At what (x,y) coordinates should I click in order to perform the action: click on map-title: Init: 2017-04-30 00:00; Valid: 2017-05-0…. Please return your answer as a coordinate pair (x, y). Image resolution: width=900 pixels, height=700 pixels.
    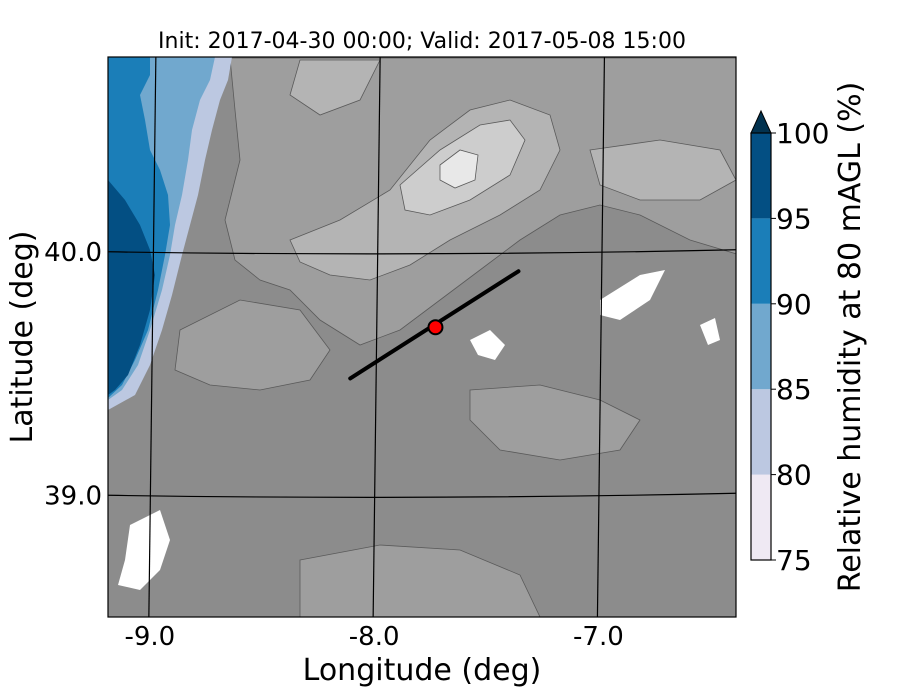
    Looking at the image, I should click on (422, 41).